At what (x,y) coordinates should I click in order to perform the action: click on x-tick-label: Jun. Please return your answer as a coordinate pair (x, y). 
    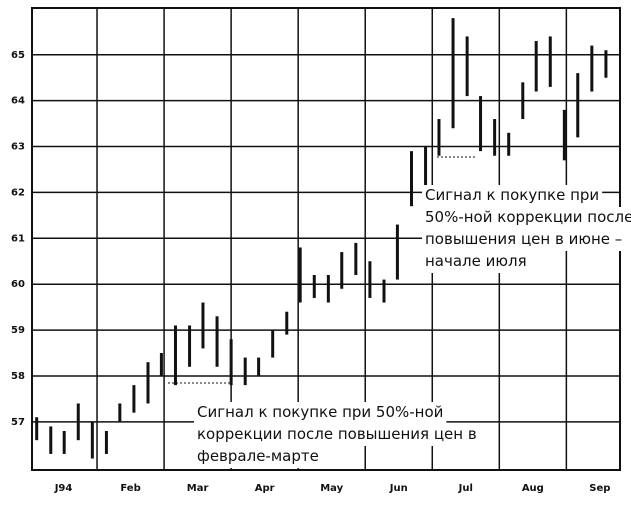
    Looking at the image, I should click on (398, 488).